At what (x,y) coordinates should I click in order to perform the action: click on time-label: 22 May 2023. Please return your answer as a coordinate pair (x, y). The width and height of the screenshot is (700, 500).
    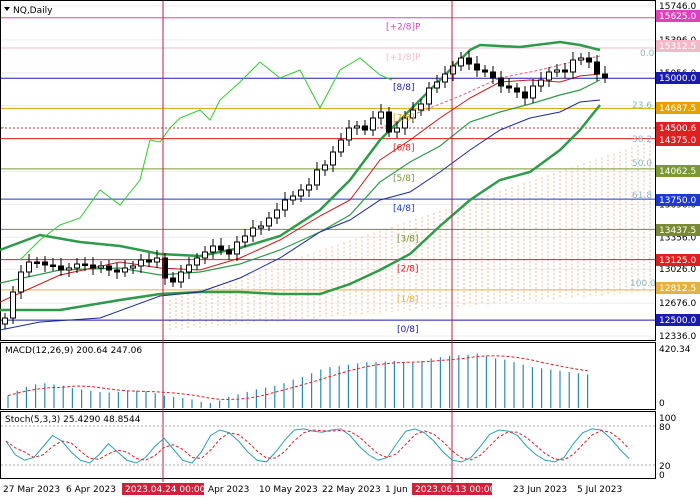
    Looking at the image, I should click on (351, 490).